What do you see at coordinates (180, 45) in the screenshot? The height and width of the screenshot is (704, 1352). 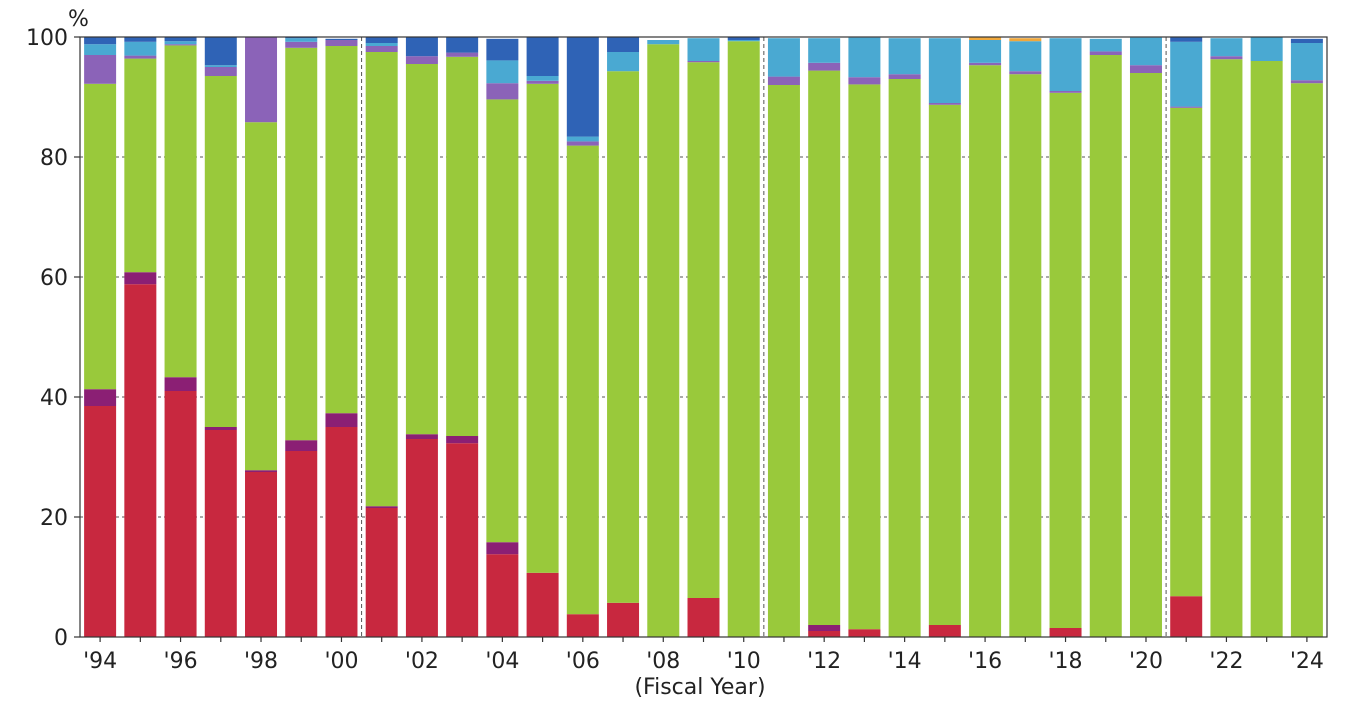 I see `bar-segment-96-s4` at bounding box center [180, 45].